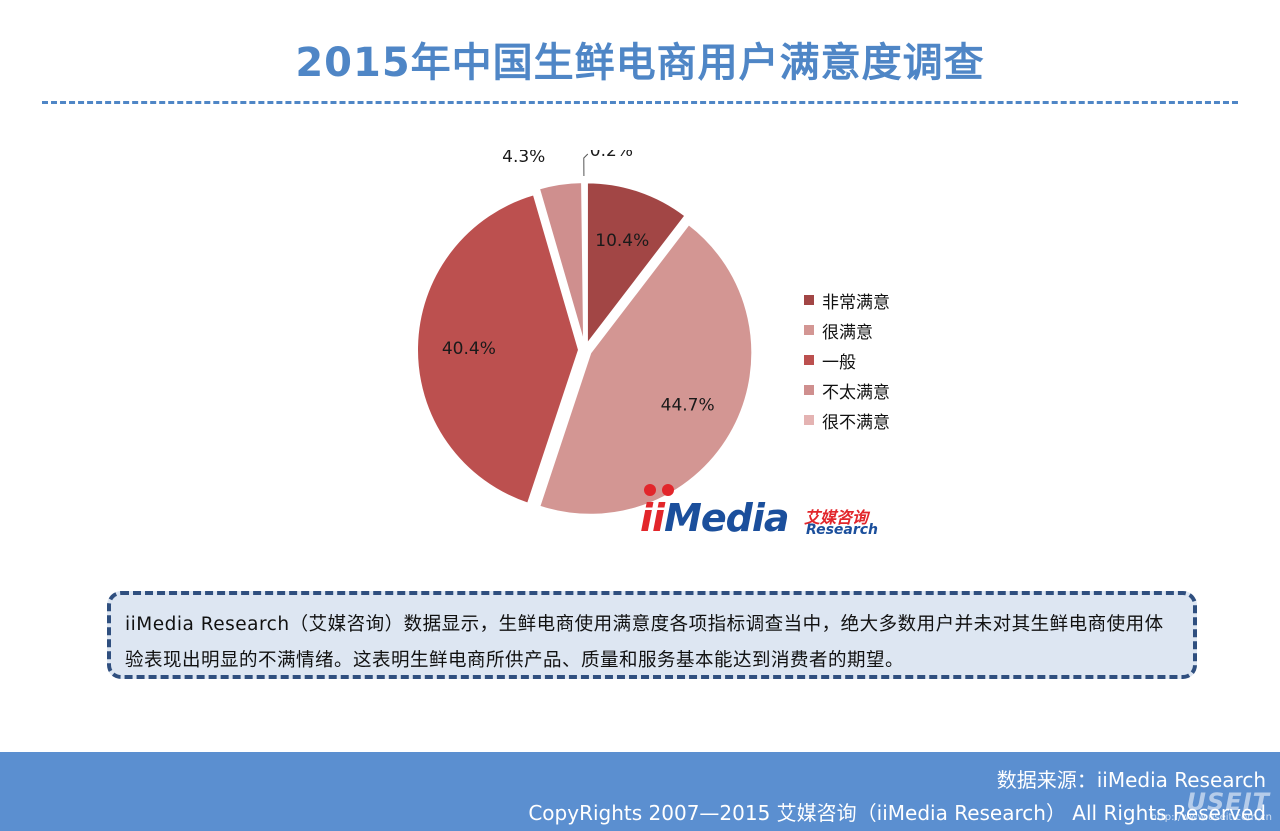 Image resolution: width=1280 pixels, height=831 pixels. What do you see at coordinates (1228, 802) in the screenshot?
I see `useit-watermark: USEIT` at bounding box center [1228, 802].